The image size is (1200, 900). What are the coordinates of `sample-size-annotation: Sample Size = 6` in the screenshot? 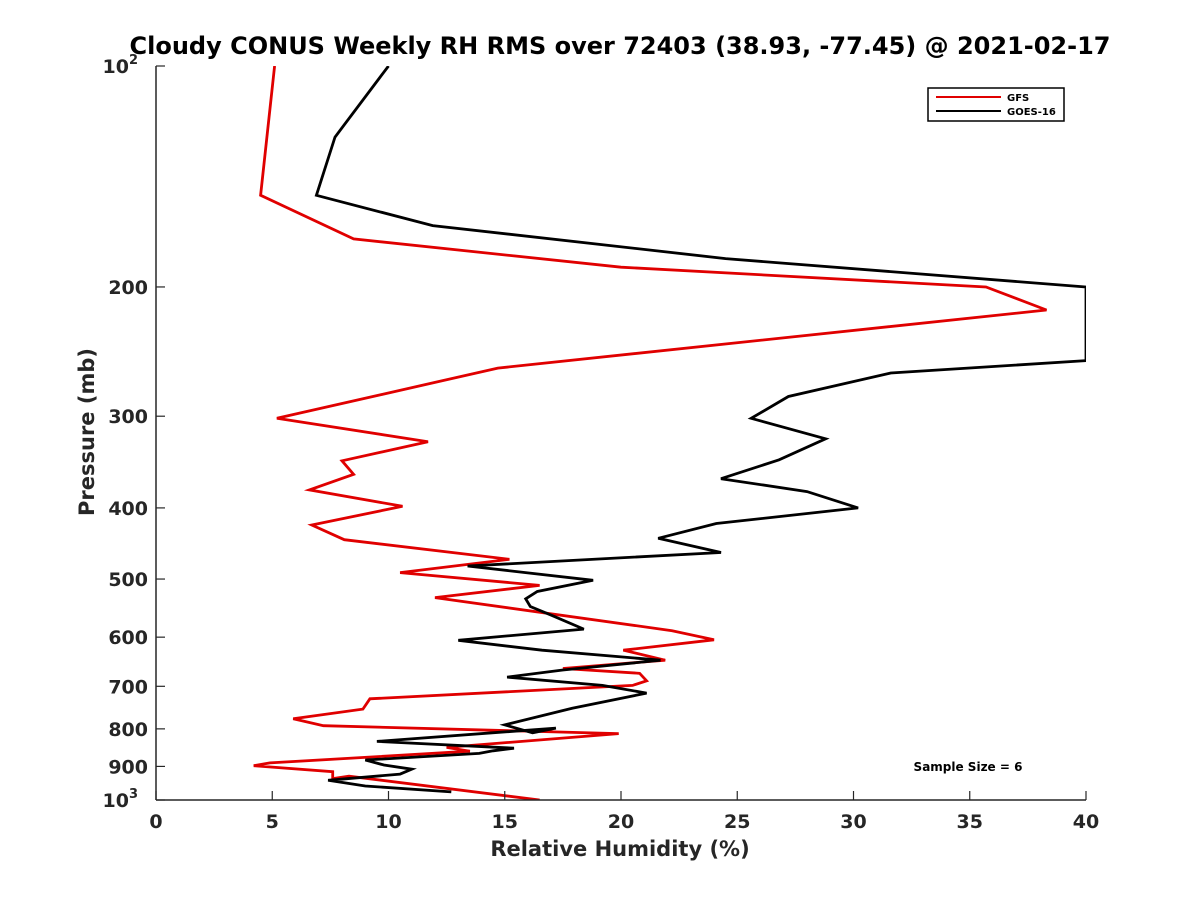 It's located at (968, 767).